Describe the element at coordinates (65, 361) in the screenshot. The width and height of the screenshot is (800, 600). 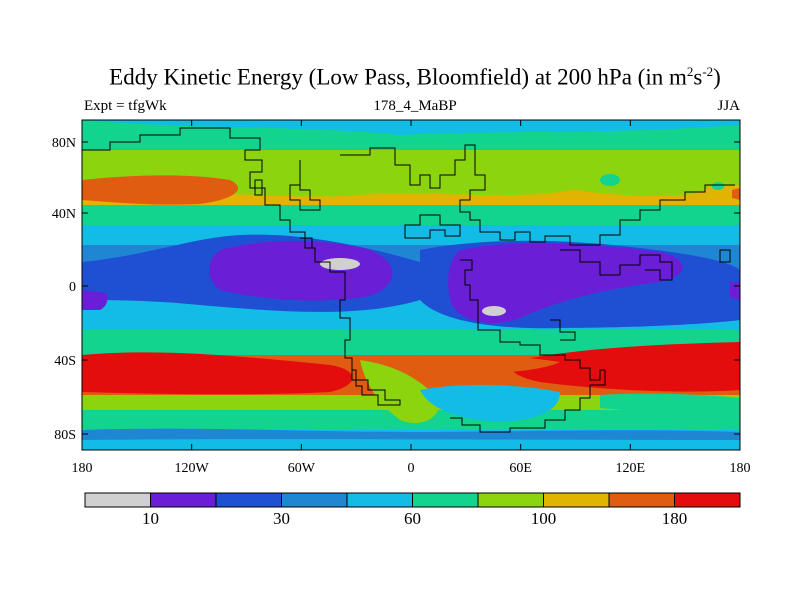
I see `lat-tick-label: 40S` at that location.